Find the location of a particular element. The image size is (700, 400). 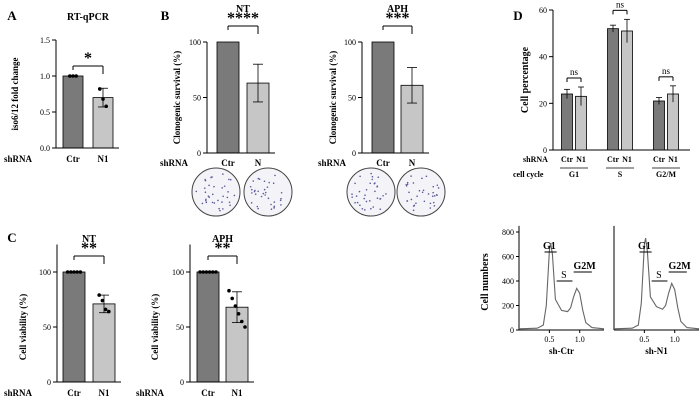

panel-a-y-tick-label: 0.0 is located at coordinates (45, 148).